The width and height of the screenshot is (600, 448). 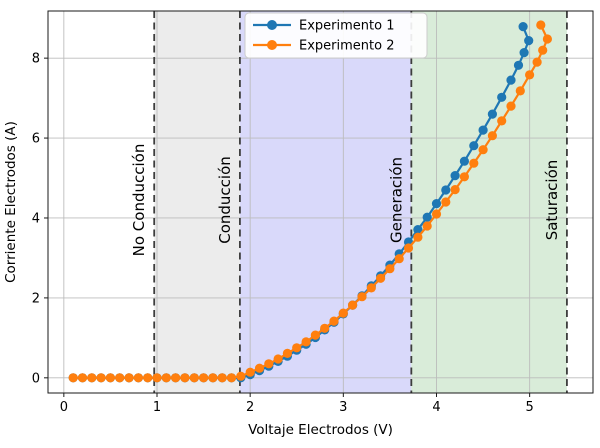 What do you see at coordinates (320, 430) in the screenshot?
I see `x-axis-label: Voltaje Electrodos (V)` at bounding box center [320, 430].